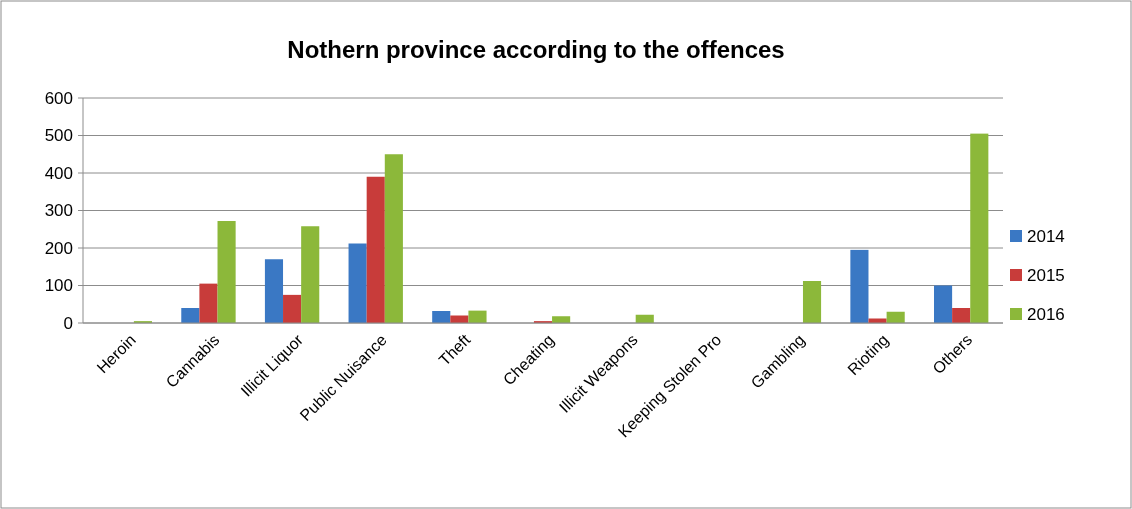  What do you see at coordinates (58, 286) in the screenshot?
I see `y-tick-label: 100` at bounding box center [58, 286].